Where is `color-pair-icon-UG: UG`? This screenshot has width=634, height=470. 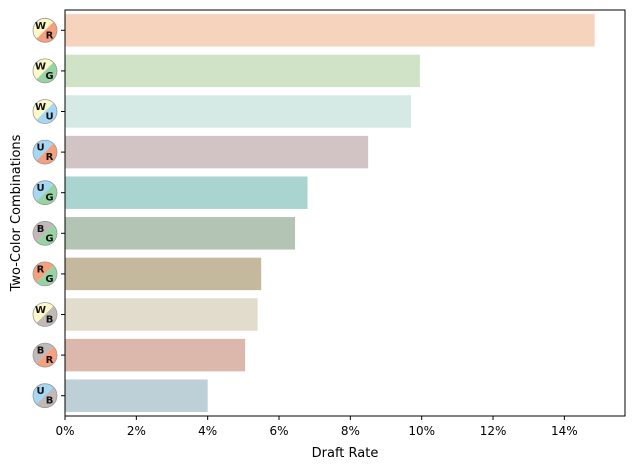 color-pair-icon-UG: UG is located at coordinates (45, 193).